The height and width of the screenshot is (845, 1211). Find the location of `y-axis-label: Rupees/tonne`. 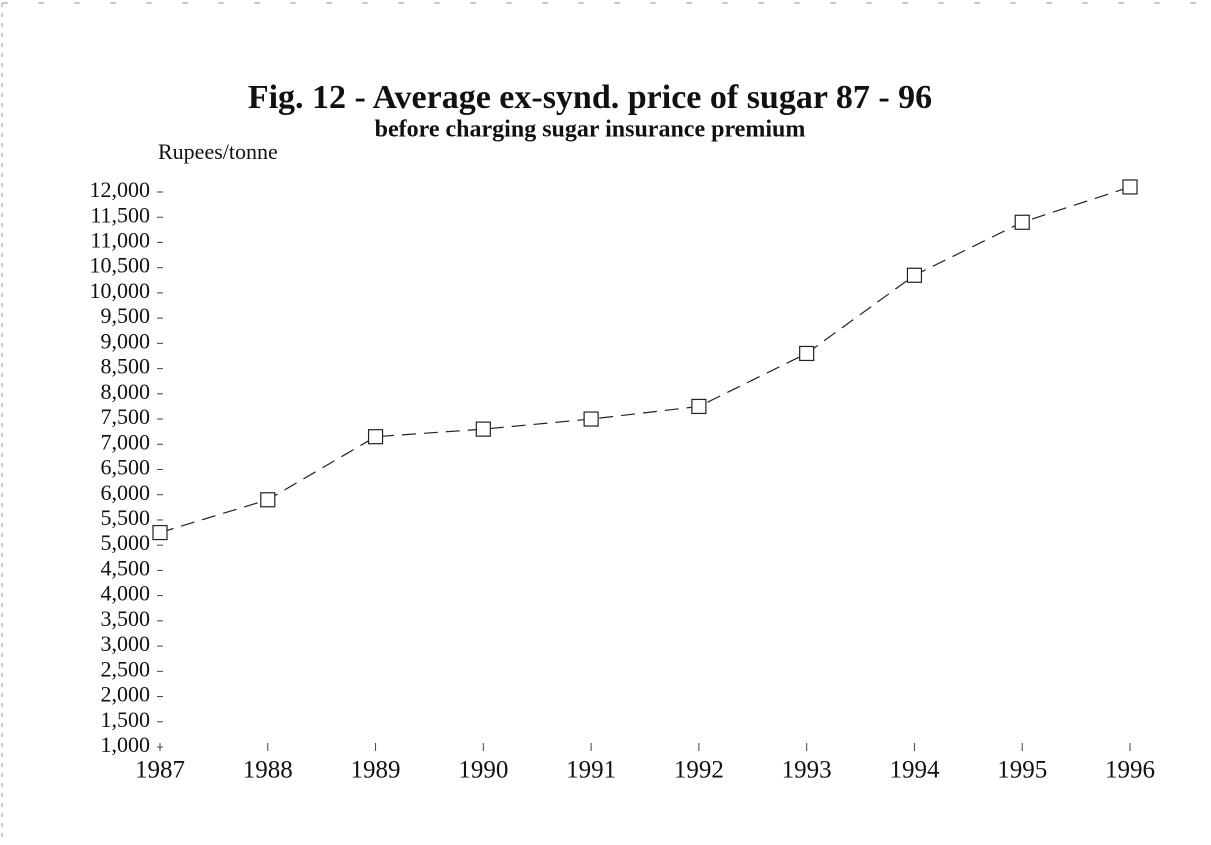

y-axis-label: Rupees/tonne is located at coordinates (218, 151).